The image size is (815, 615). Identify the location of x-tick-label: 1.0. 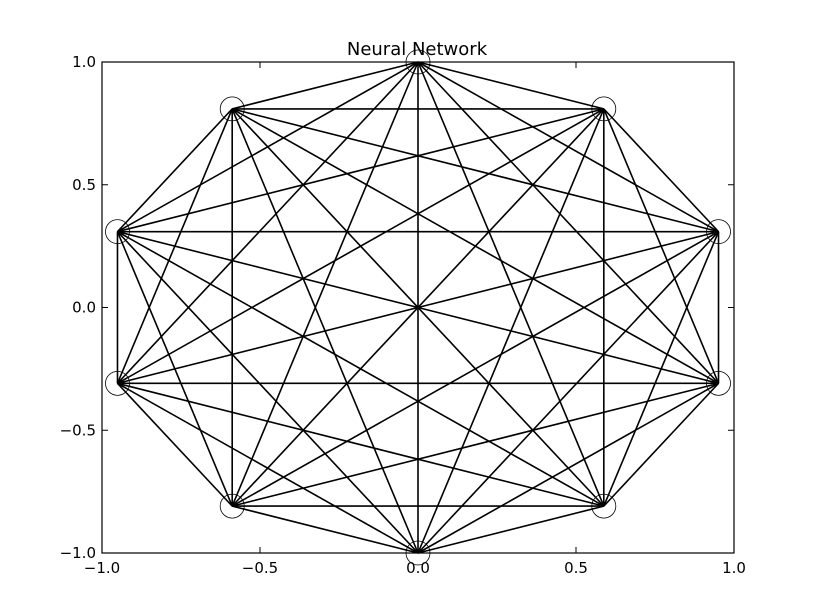
(734, 568).